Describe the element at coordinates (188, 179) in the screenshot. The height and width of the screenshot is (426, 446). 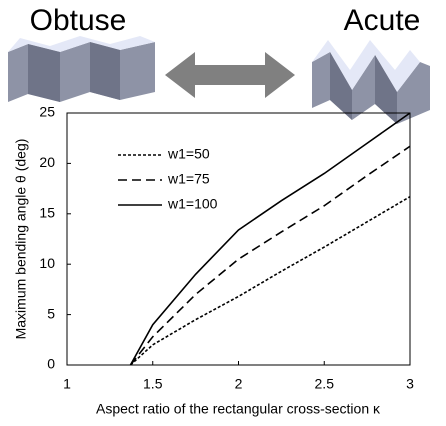
I see `legend-label: w1=75` at that location.